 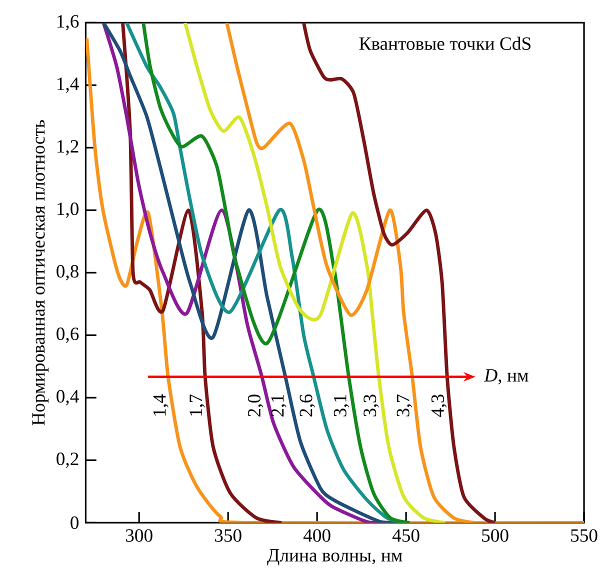 What do you see at coordinates (444, 43) in the screenshot?
I see `text: Квантовые точки CdS` at bounding box center [444, 43].